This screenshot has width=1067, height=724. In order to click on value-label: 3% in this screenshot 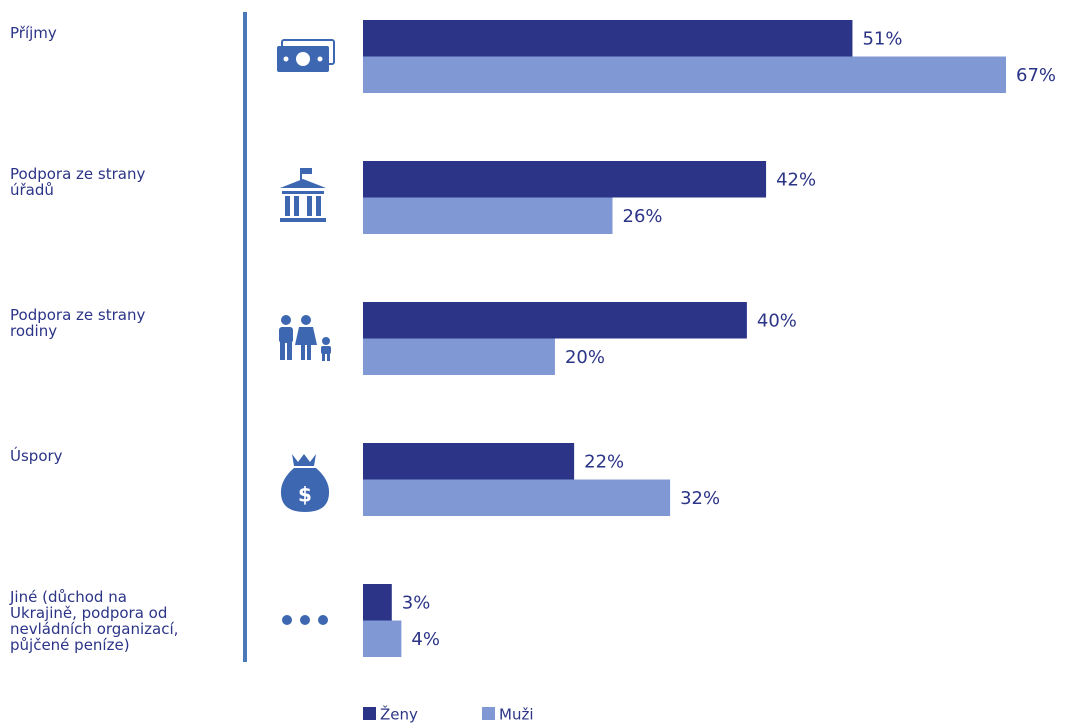, I will do `click(416, 602)`.